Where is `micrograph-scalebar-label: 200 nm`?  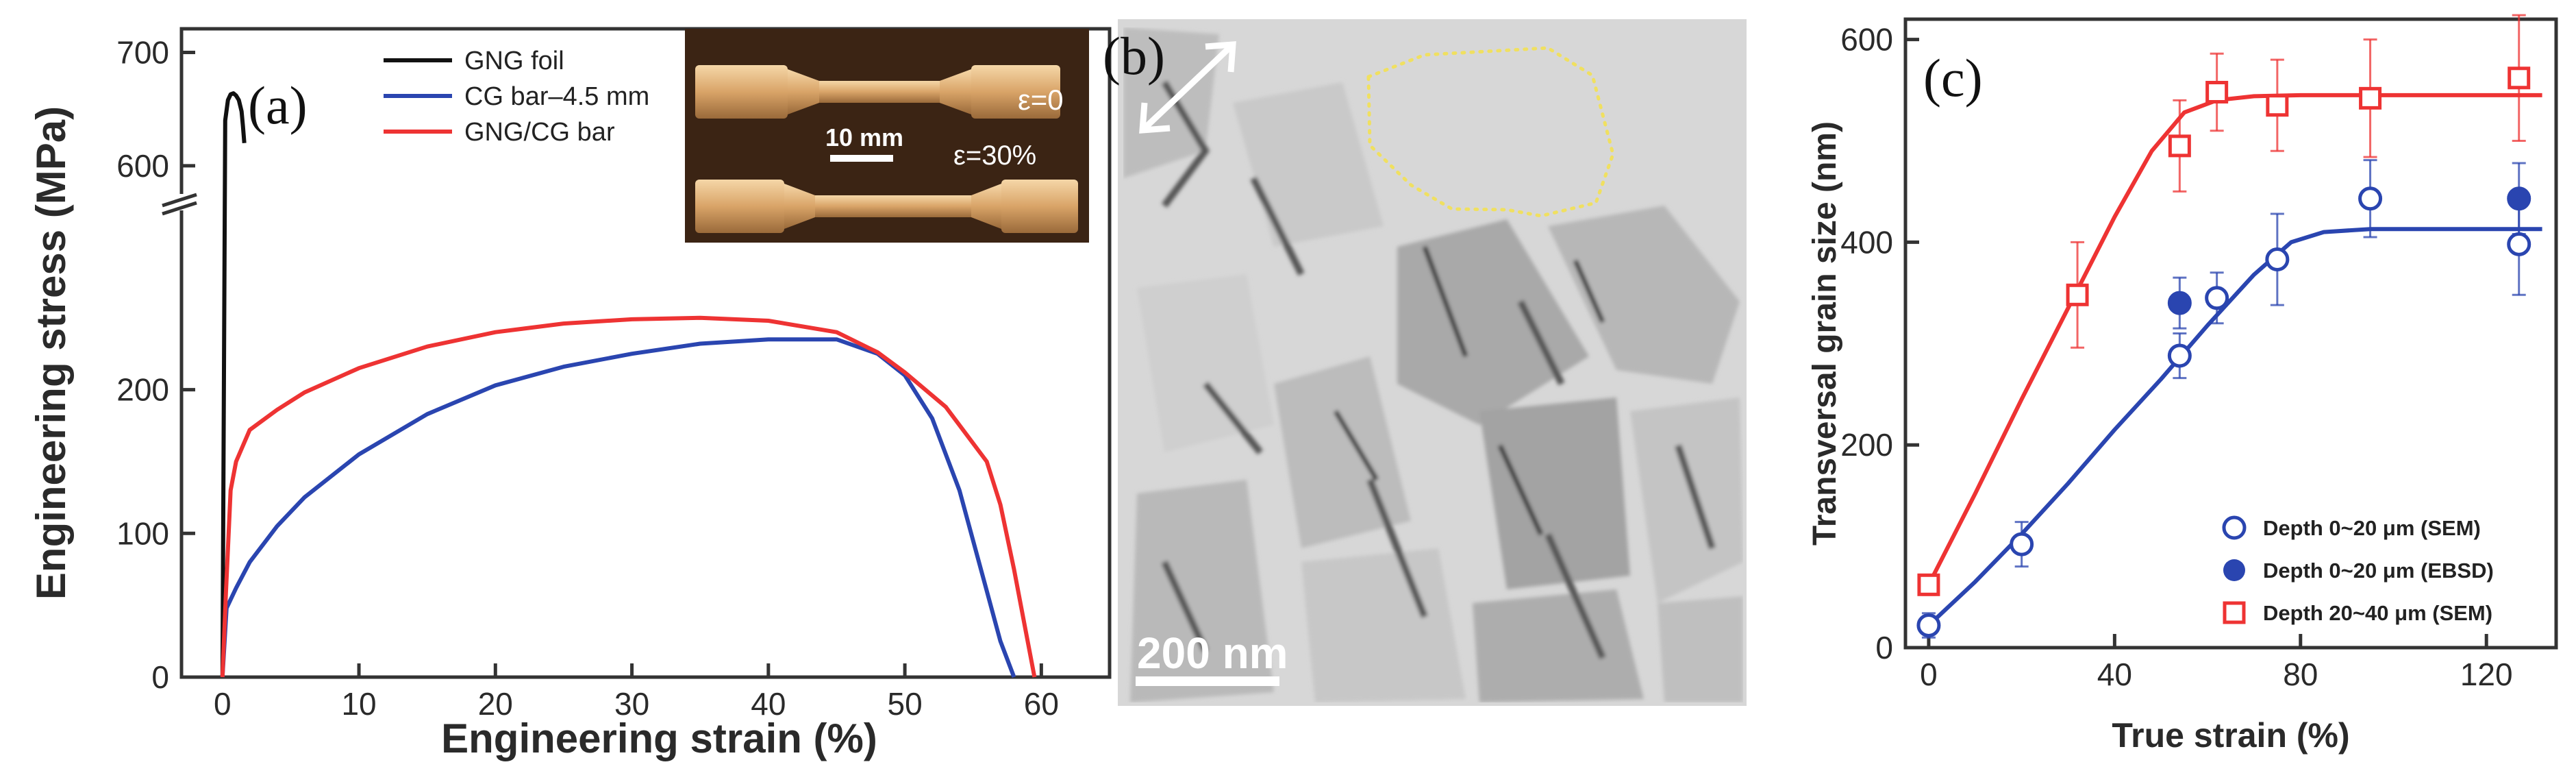 micrograph-scalebar-label: 200 nm is located at coordinates (1212, 653).